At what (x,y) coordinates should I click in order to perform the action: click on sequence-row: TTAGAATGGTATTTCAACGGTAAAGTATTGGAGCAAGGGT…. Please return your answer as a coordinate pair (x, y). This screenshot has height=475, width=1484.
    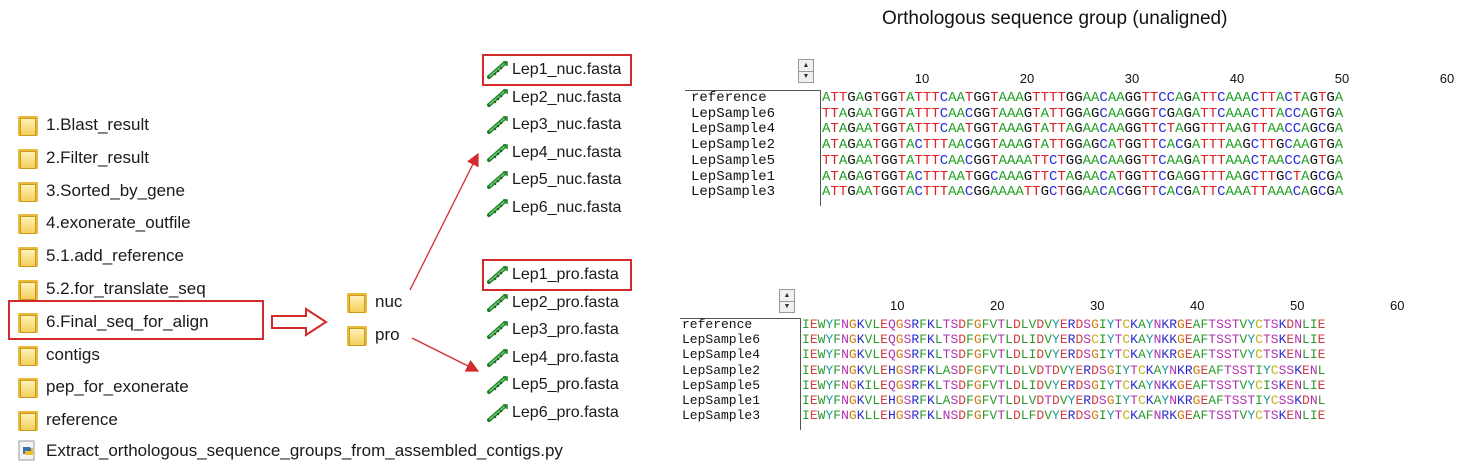
    Looking at the image, I should click on (1083, 114).